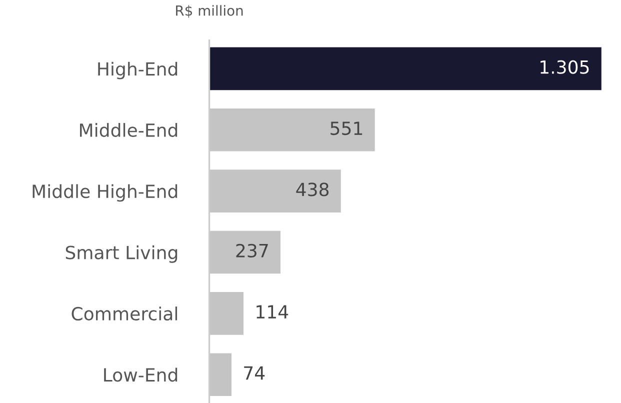 The height and width of the screenshot is (403, 621). Describe the element at coordinates (564, 67) in the screenshot. I see `data-label: 1.305` at that location.